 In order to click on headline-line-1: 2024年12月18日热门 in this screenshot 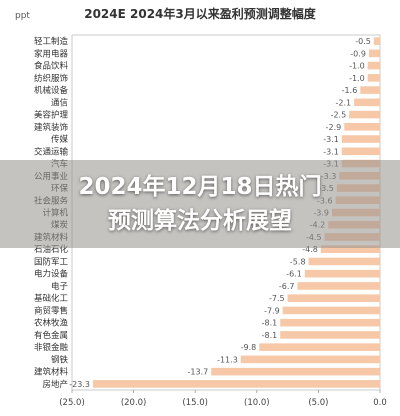, I will do `click(200, 187)`.